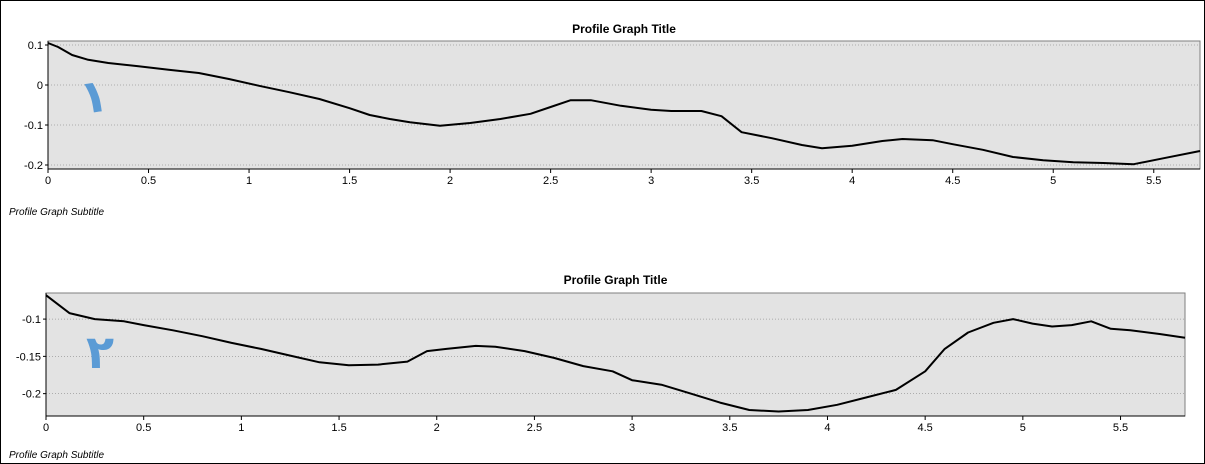 This screenshot has height=464, width=1205. Describe the element at coordinates (28, 357) in the screenshot. I see `y-tick-label: -0.15` at that location.